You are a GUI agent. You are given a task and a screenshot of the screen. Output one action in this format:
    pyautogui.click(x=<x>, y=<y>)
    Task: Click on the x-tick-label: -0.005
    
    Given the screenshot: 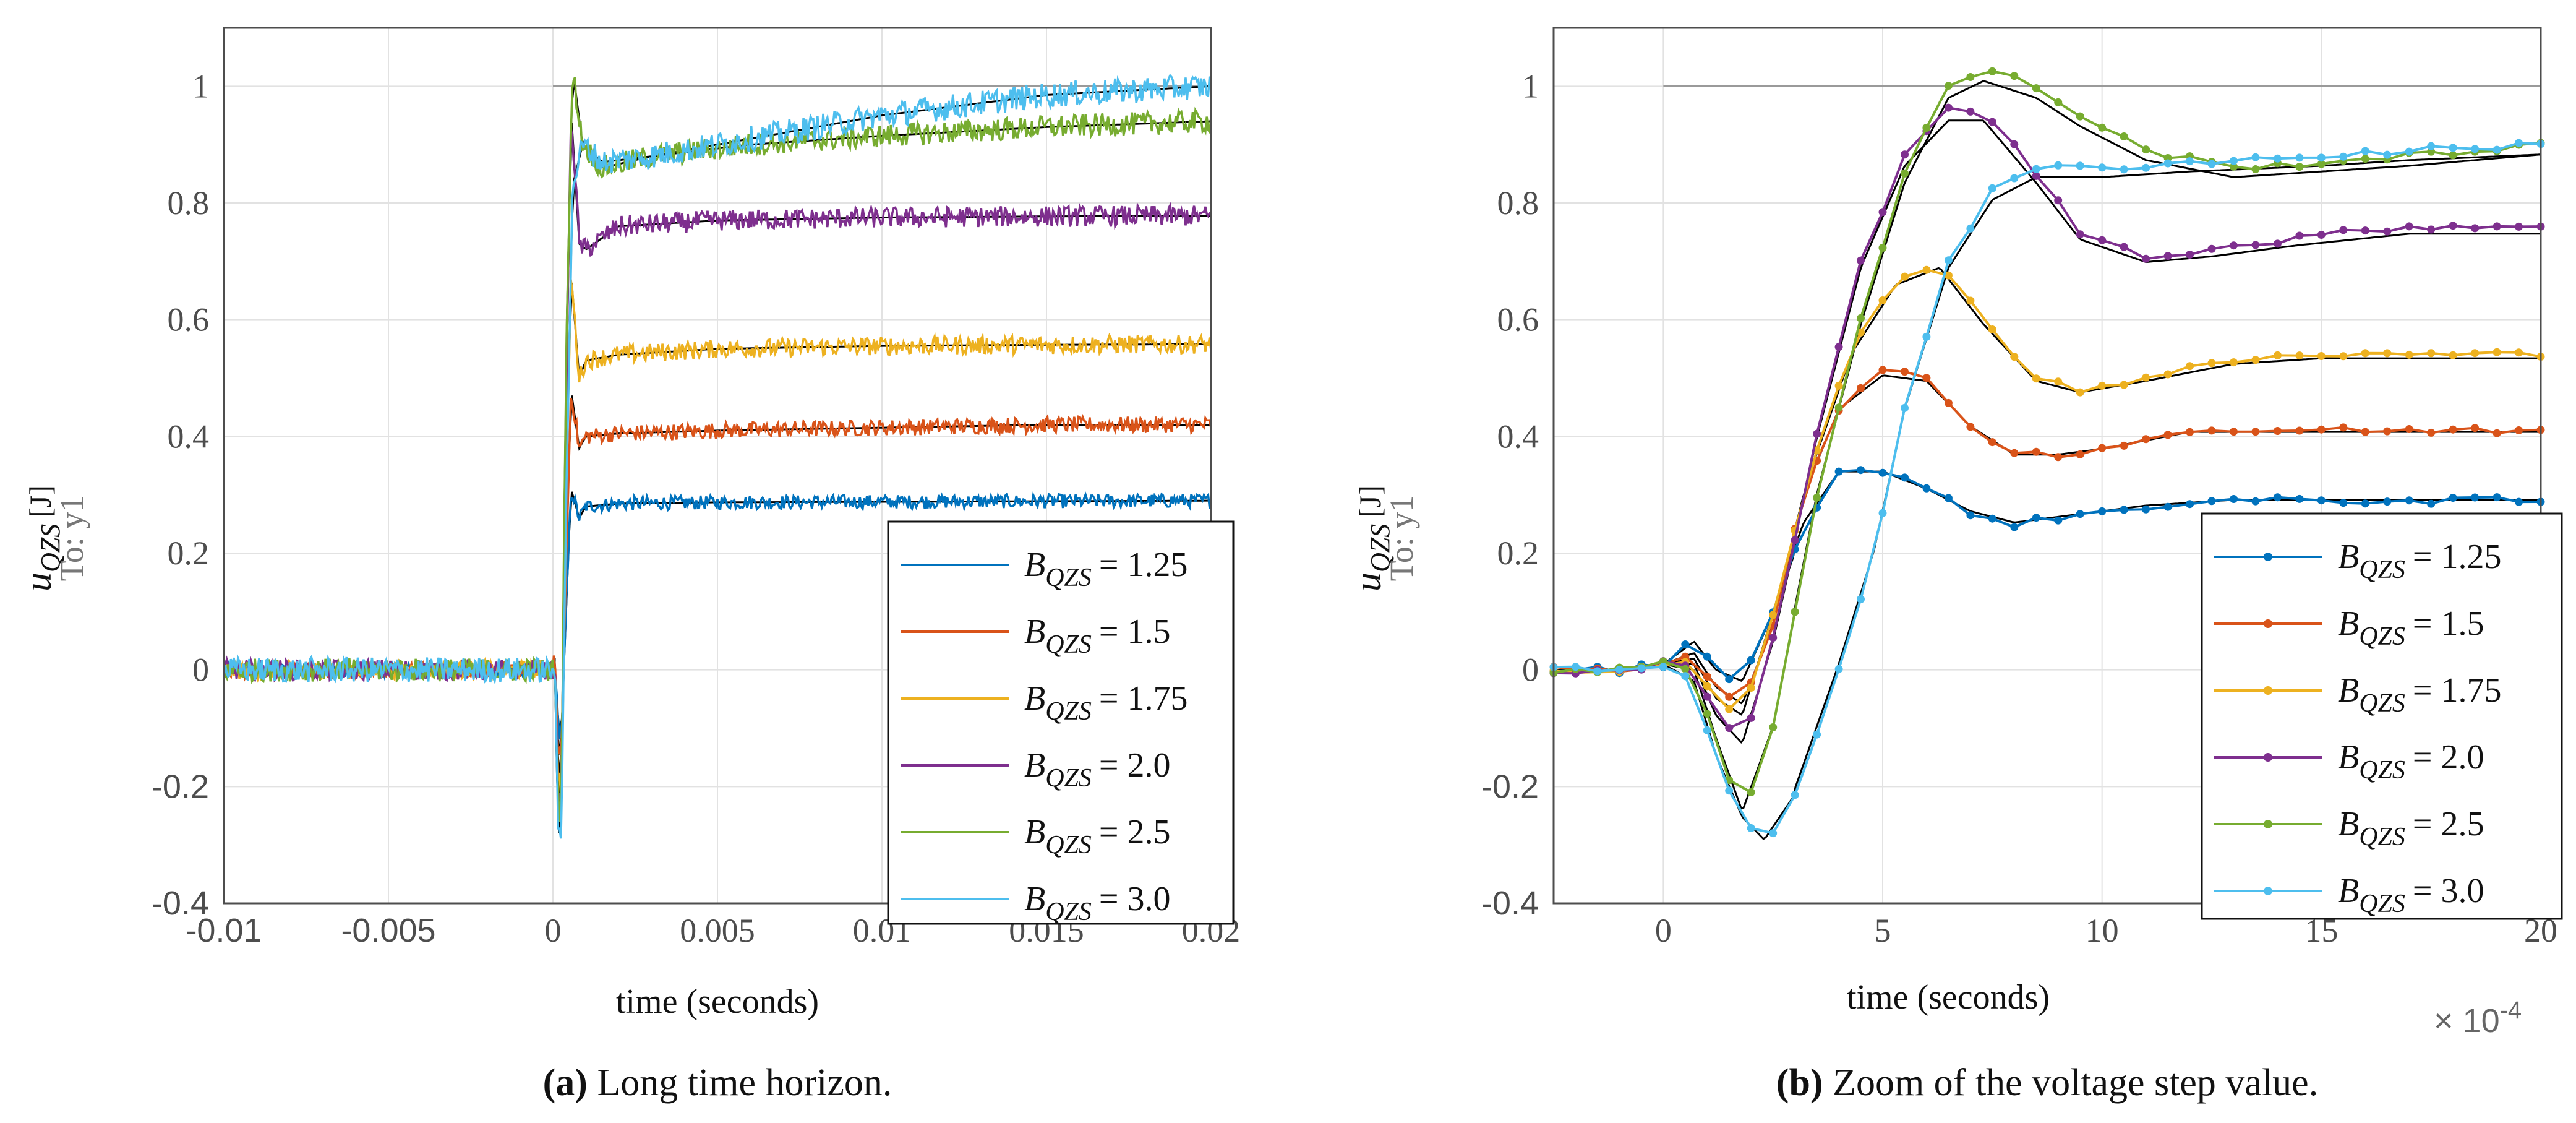 What is the action you would take?
    pyautogui.click(x=388, y=930)
    